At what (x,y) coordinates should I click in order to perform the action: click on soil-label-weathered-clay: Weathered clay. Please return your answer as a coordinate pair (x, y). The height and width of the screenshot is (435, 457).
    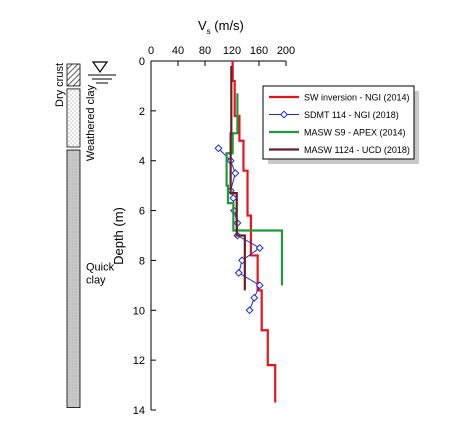
    Looking at the image, I should click on (91, 122).